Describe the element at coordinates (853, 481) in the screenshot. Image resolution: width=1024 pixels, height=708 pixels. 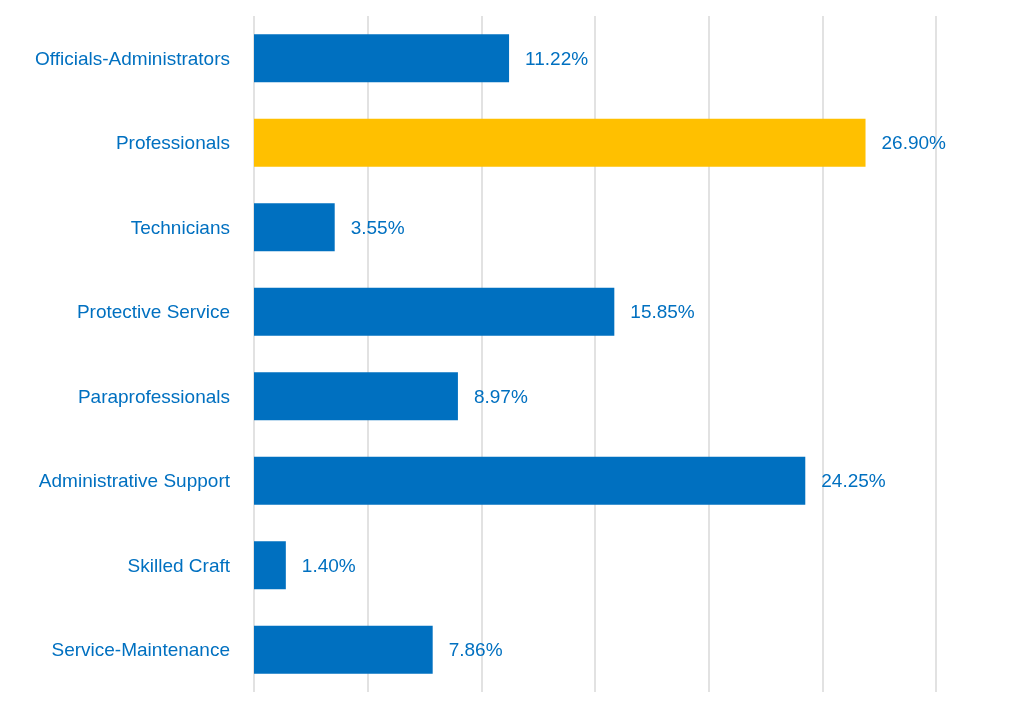
I see `data-label: 24.25%` at that location.